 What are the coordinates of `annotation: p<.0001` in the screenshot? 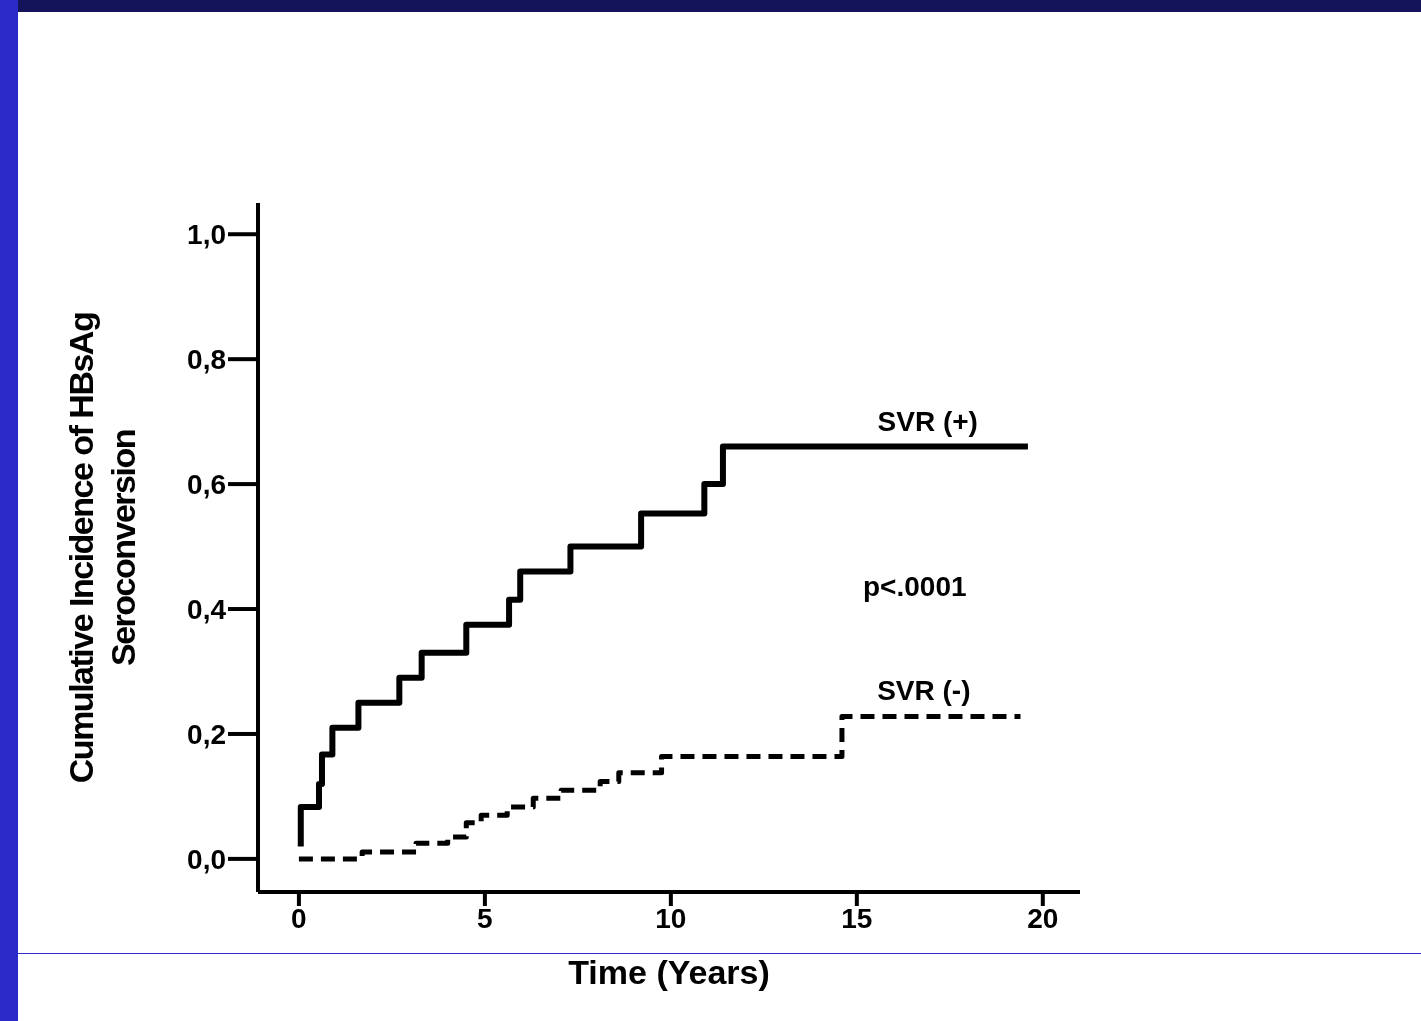 It's located at (915, 587).